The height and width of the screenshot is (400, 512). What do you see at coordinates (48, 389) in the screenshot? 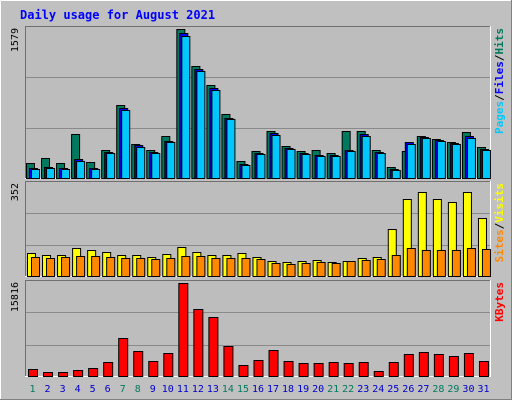
I see `x-label-2: 2` at bounding box center [48, 389].